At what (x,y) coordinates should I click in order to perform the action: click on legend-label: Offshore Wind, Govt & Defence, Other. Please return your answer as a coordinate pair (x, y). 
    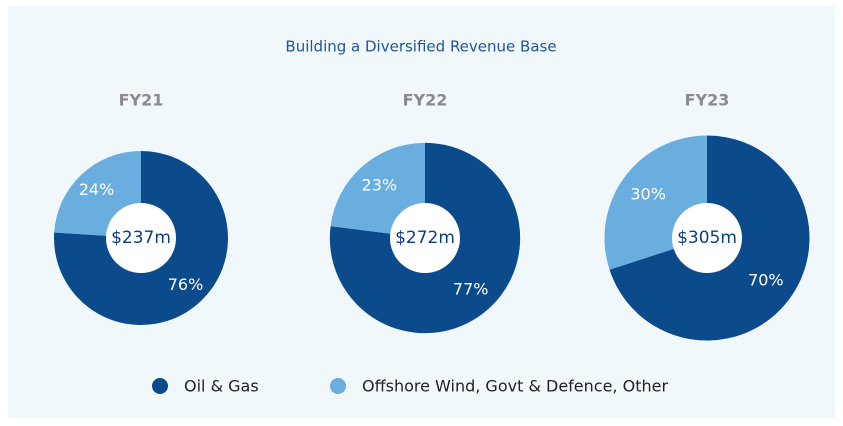
    Looking at the image, I should click on (515, 386).